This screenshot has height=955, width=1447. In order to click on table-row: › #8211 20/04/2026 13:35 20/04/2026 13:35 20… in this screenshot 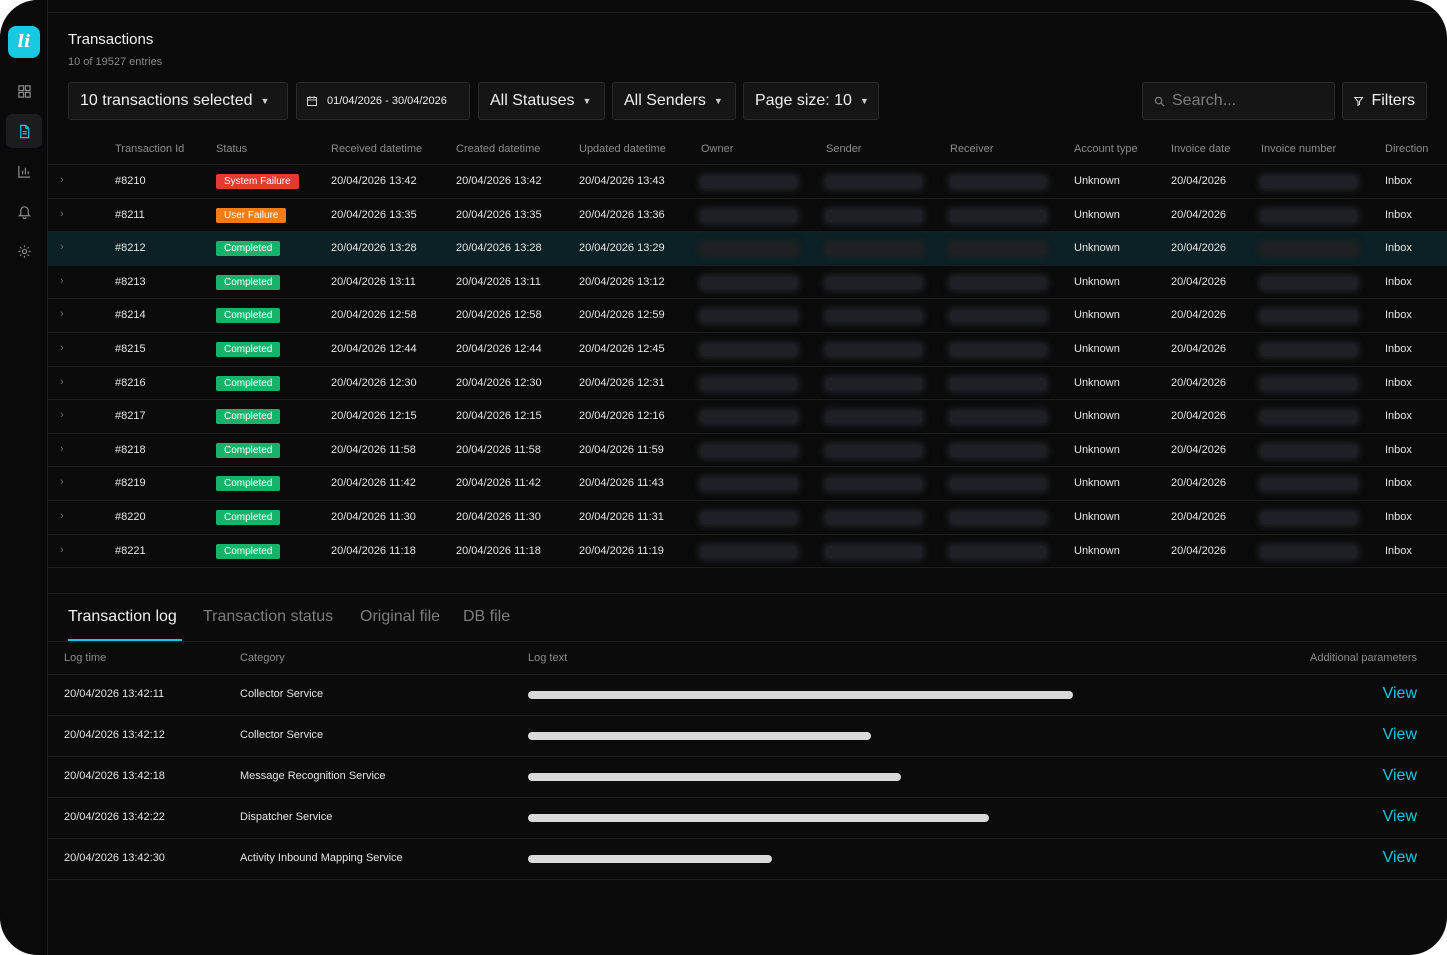, I will do `click(747, 216)`.